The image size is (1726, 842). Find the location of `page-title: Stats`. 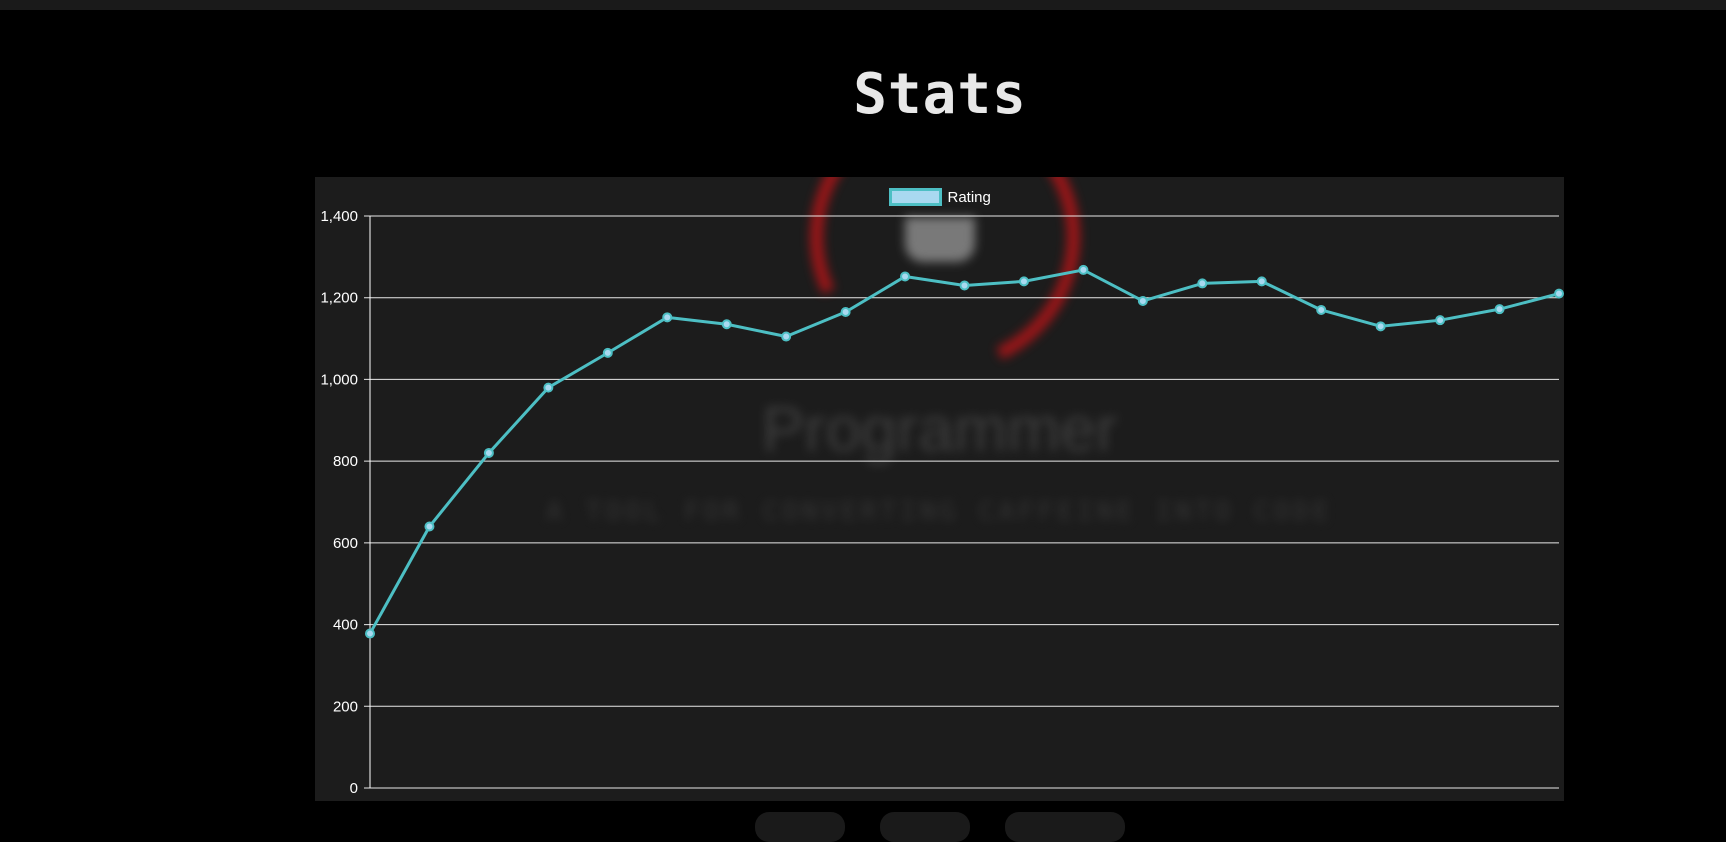

page-title: Stats is located at coordinates (940, 94).